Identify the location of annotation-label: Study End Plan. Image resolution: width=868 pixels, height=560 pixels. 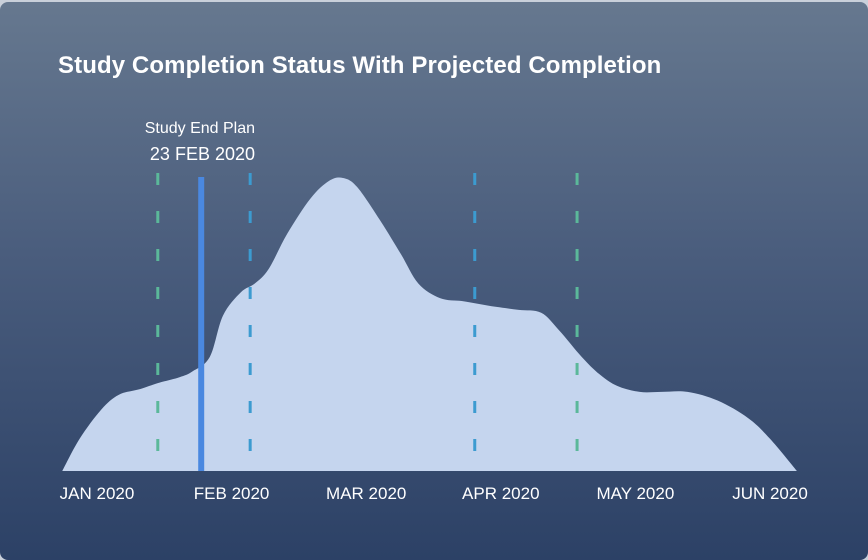
(200, 128).